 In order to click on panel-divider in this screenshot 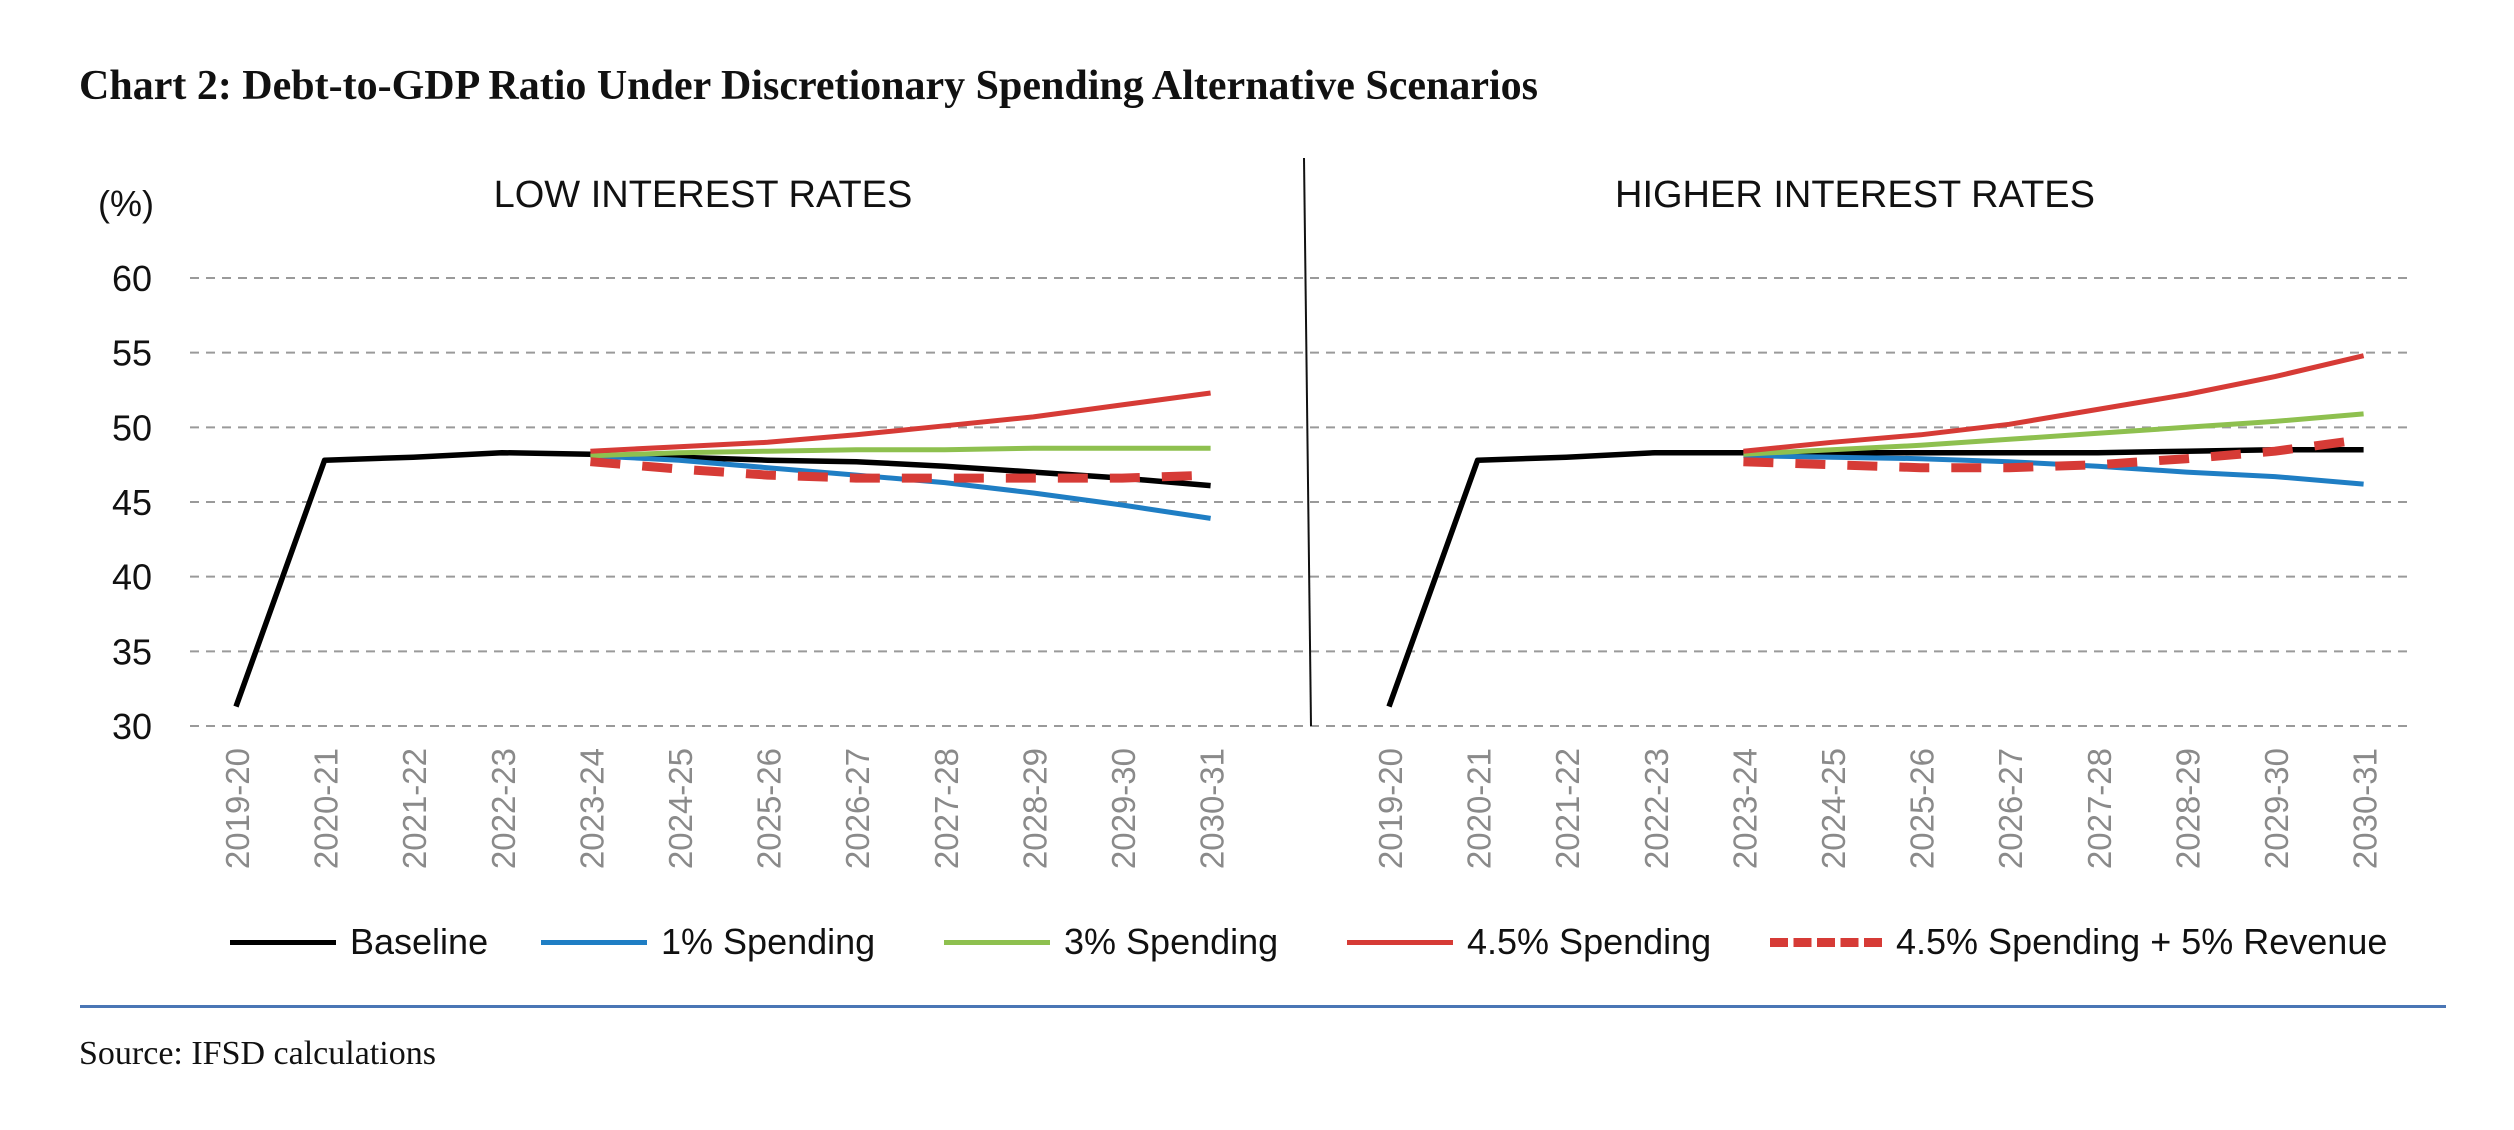, I will do `click(1307, 442)`.